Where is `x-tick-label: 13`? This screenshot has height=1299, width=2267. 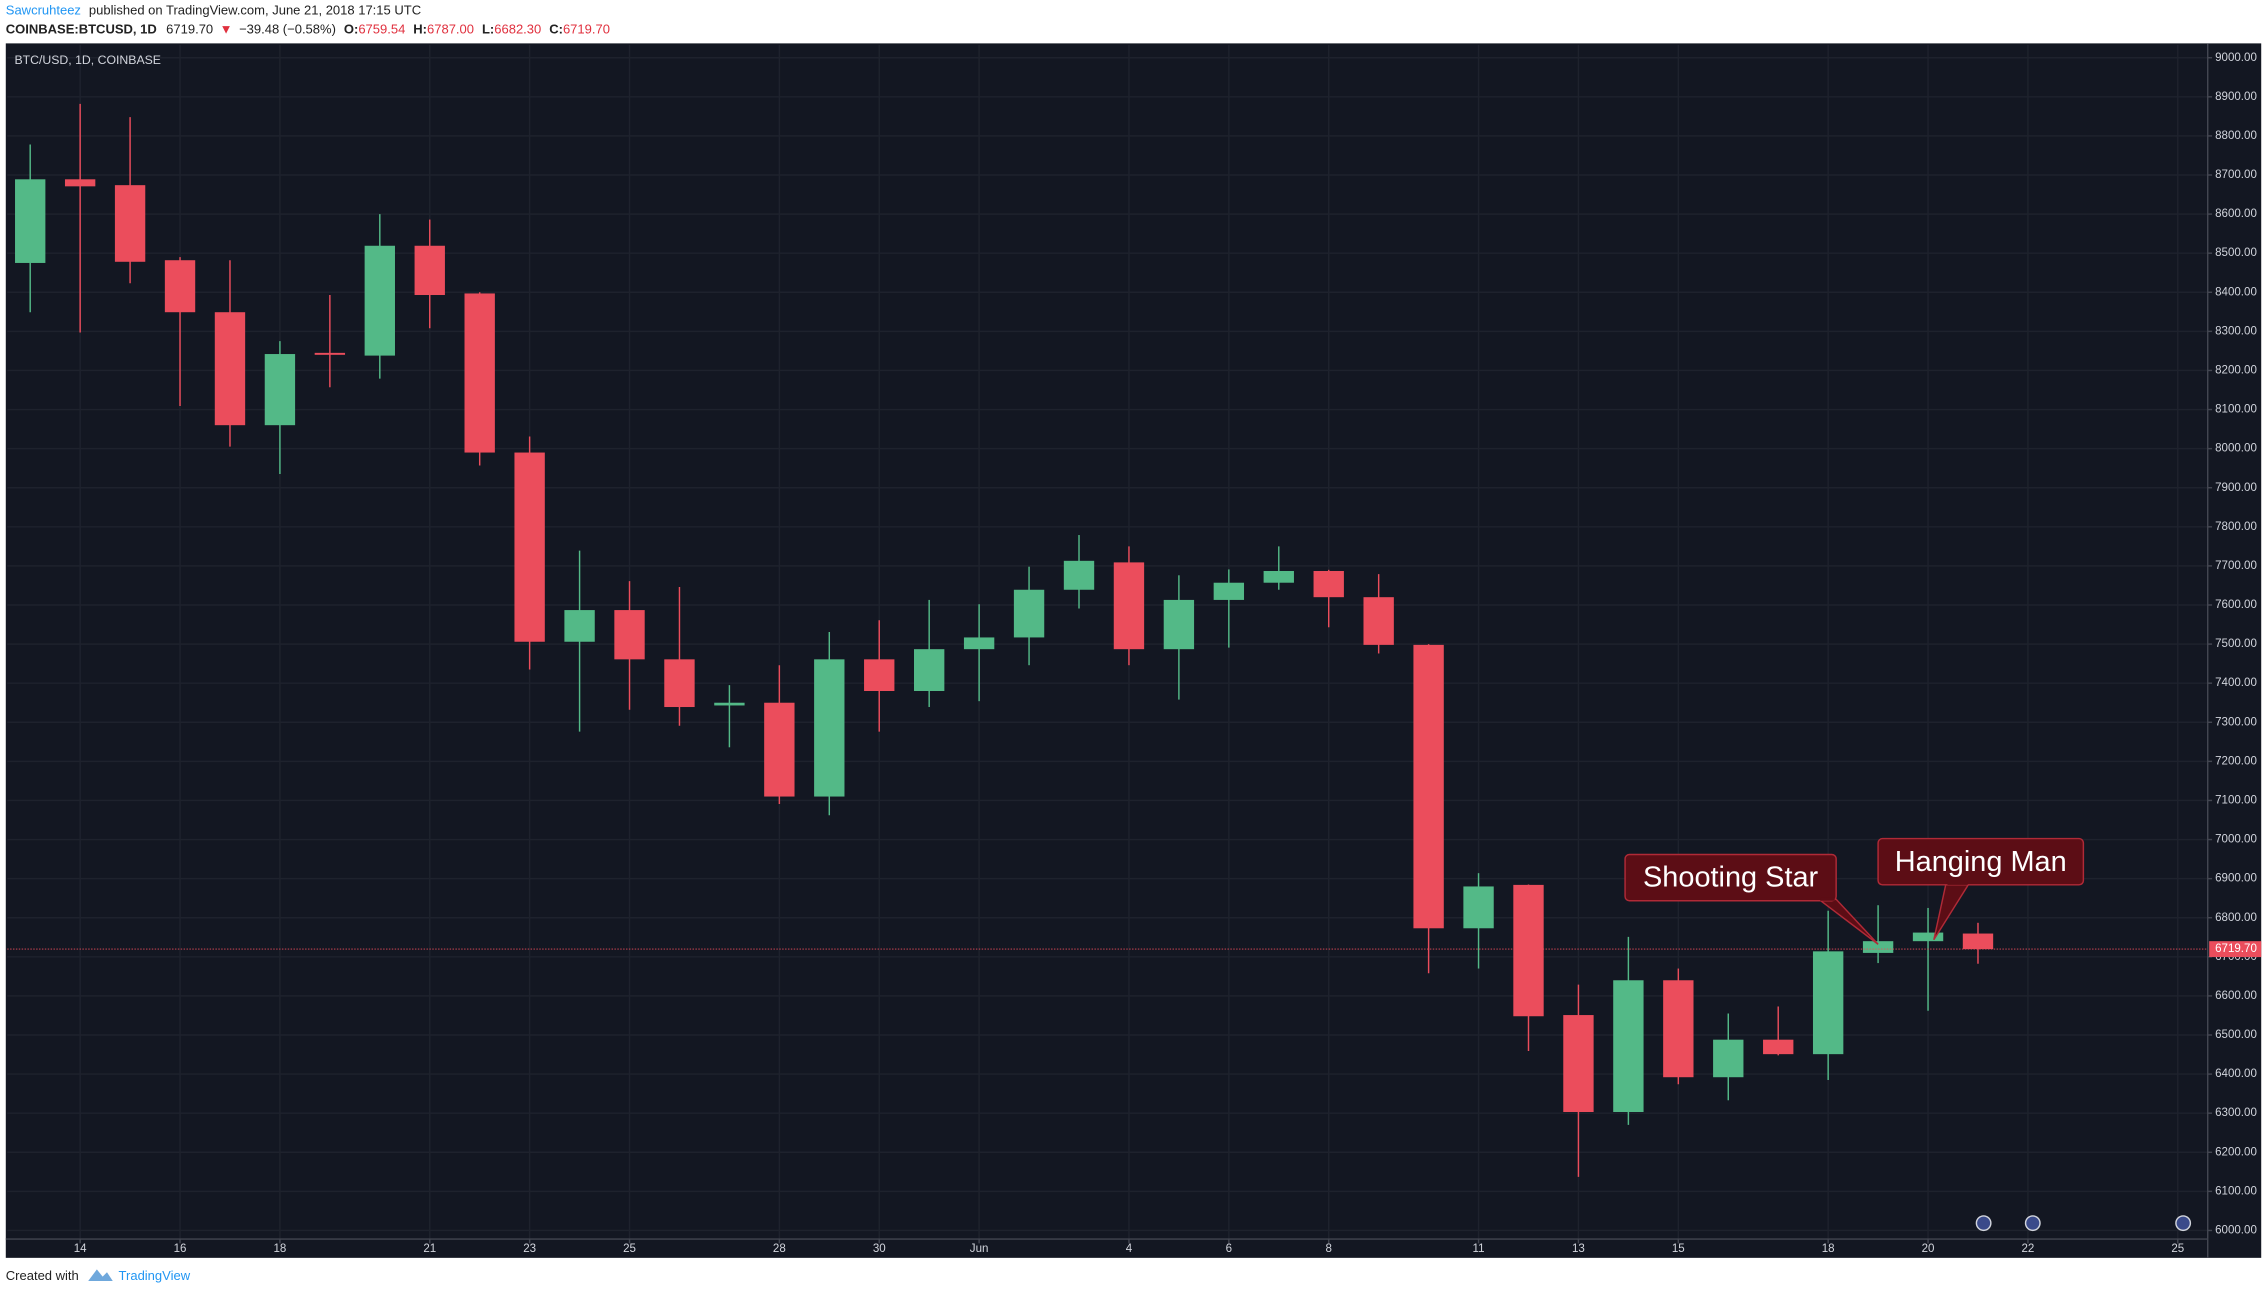
x-tick-label: 13 is located at coordinates (1578, 1249).